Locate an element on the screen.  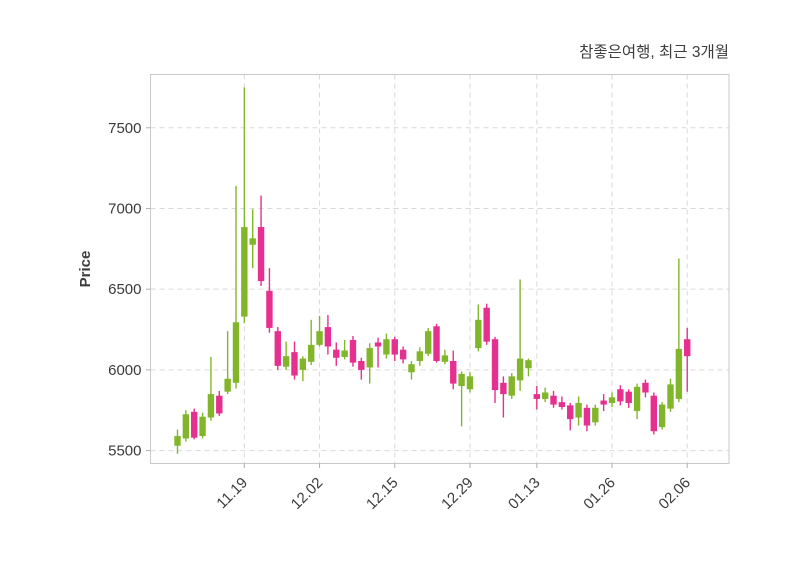
y-tick-label: 6500 is located at coordinates (124, 289).